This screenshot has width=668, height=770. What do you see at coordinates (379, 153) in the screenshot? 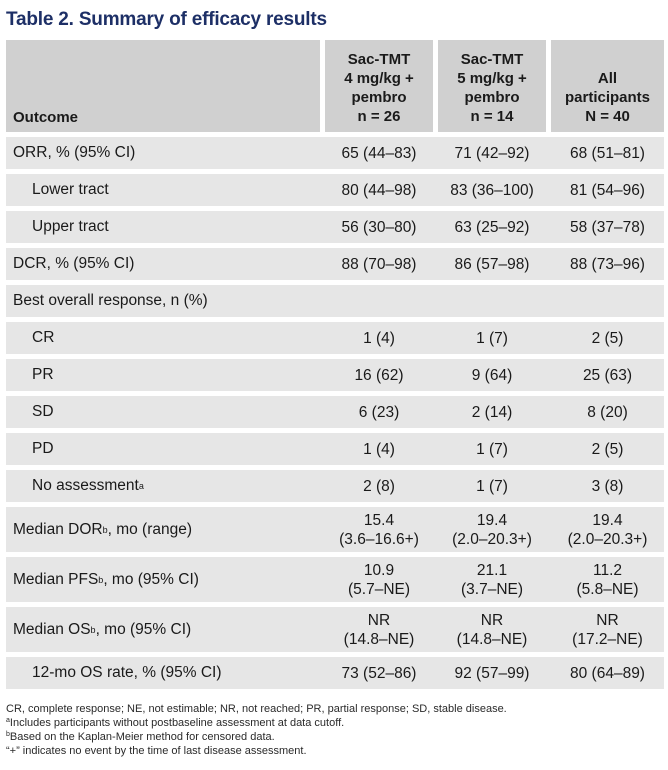
I see `cell-4mg: 65 (44–83)` at bounding box center [379, 153].